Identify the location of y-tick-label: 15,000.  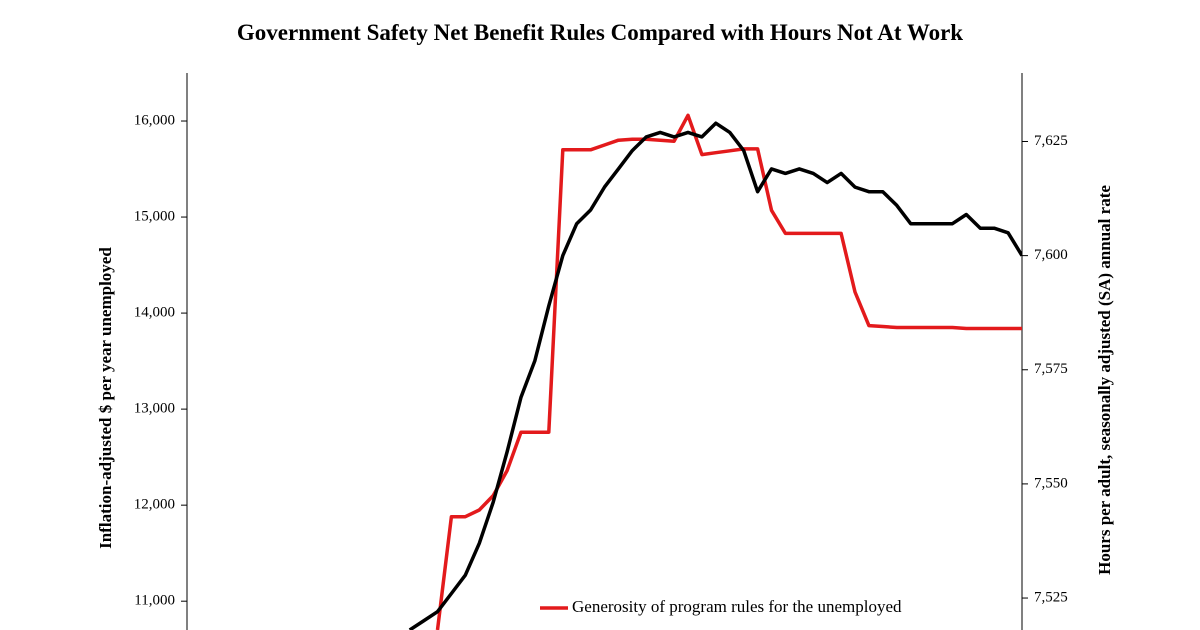
(154, 216).